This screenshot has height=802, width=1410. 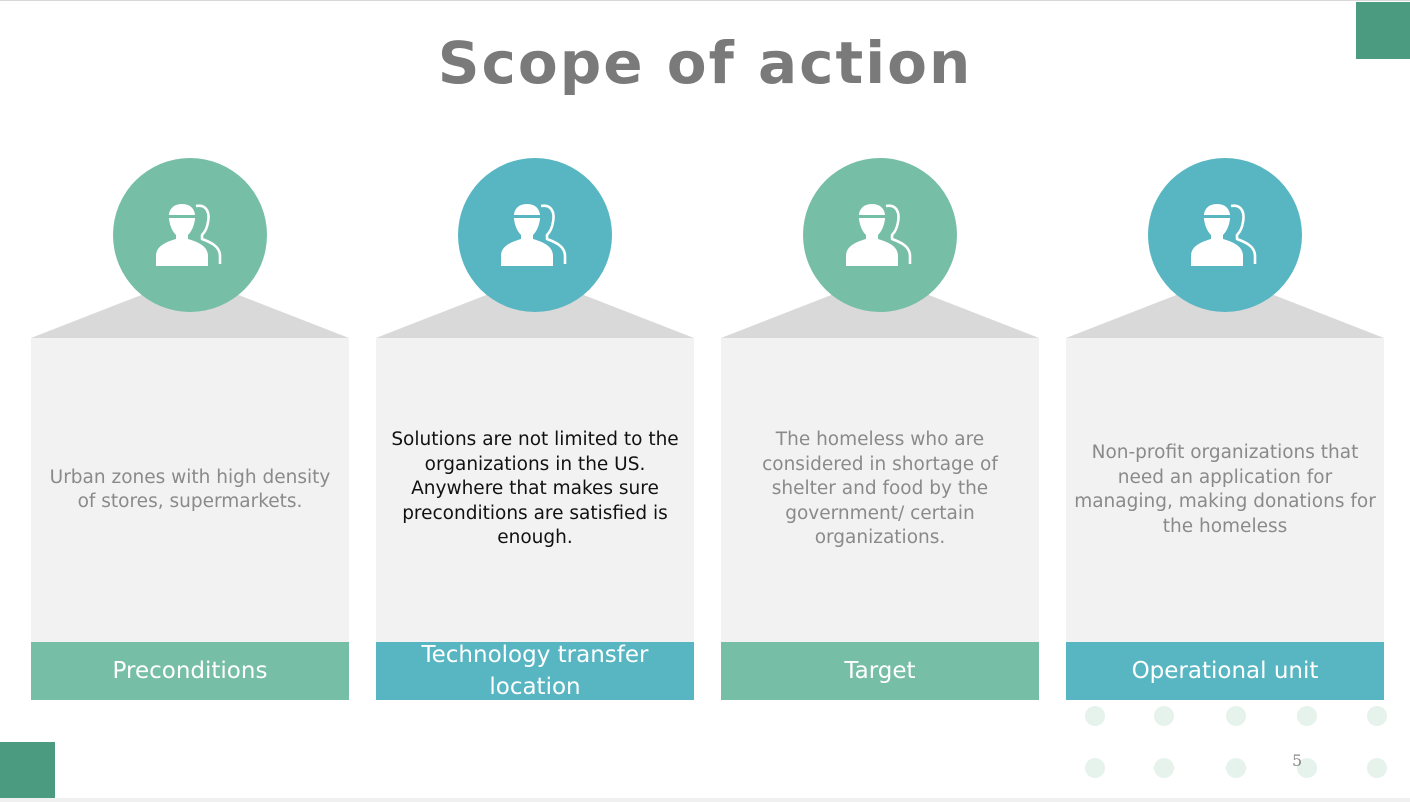 I want to click on card-text-line: government/ certain, so click(x=880, y=513).